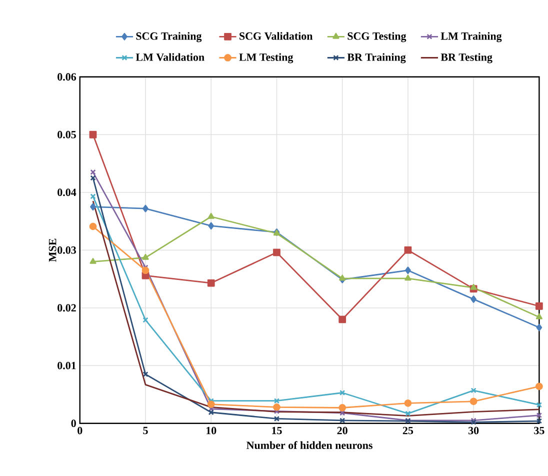 This screenshot has width=548, height=476. Describe the element at coordinates (169, 37) in the screenshot. I see `legend-label: SCG Training` at that location.